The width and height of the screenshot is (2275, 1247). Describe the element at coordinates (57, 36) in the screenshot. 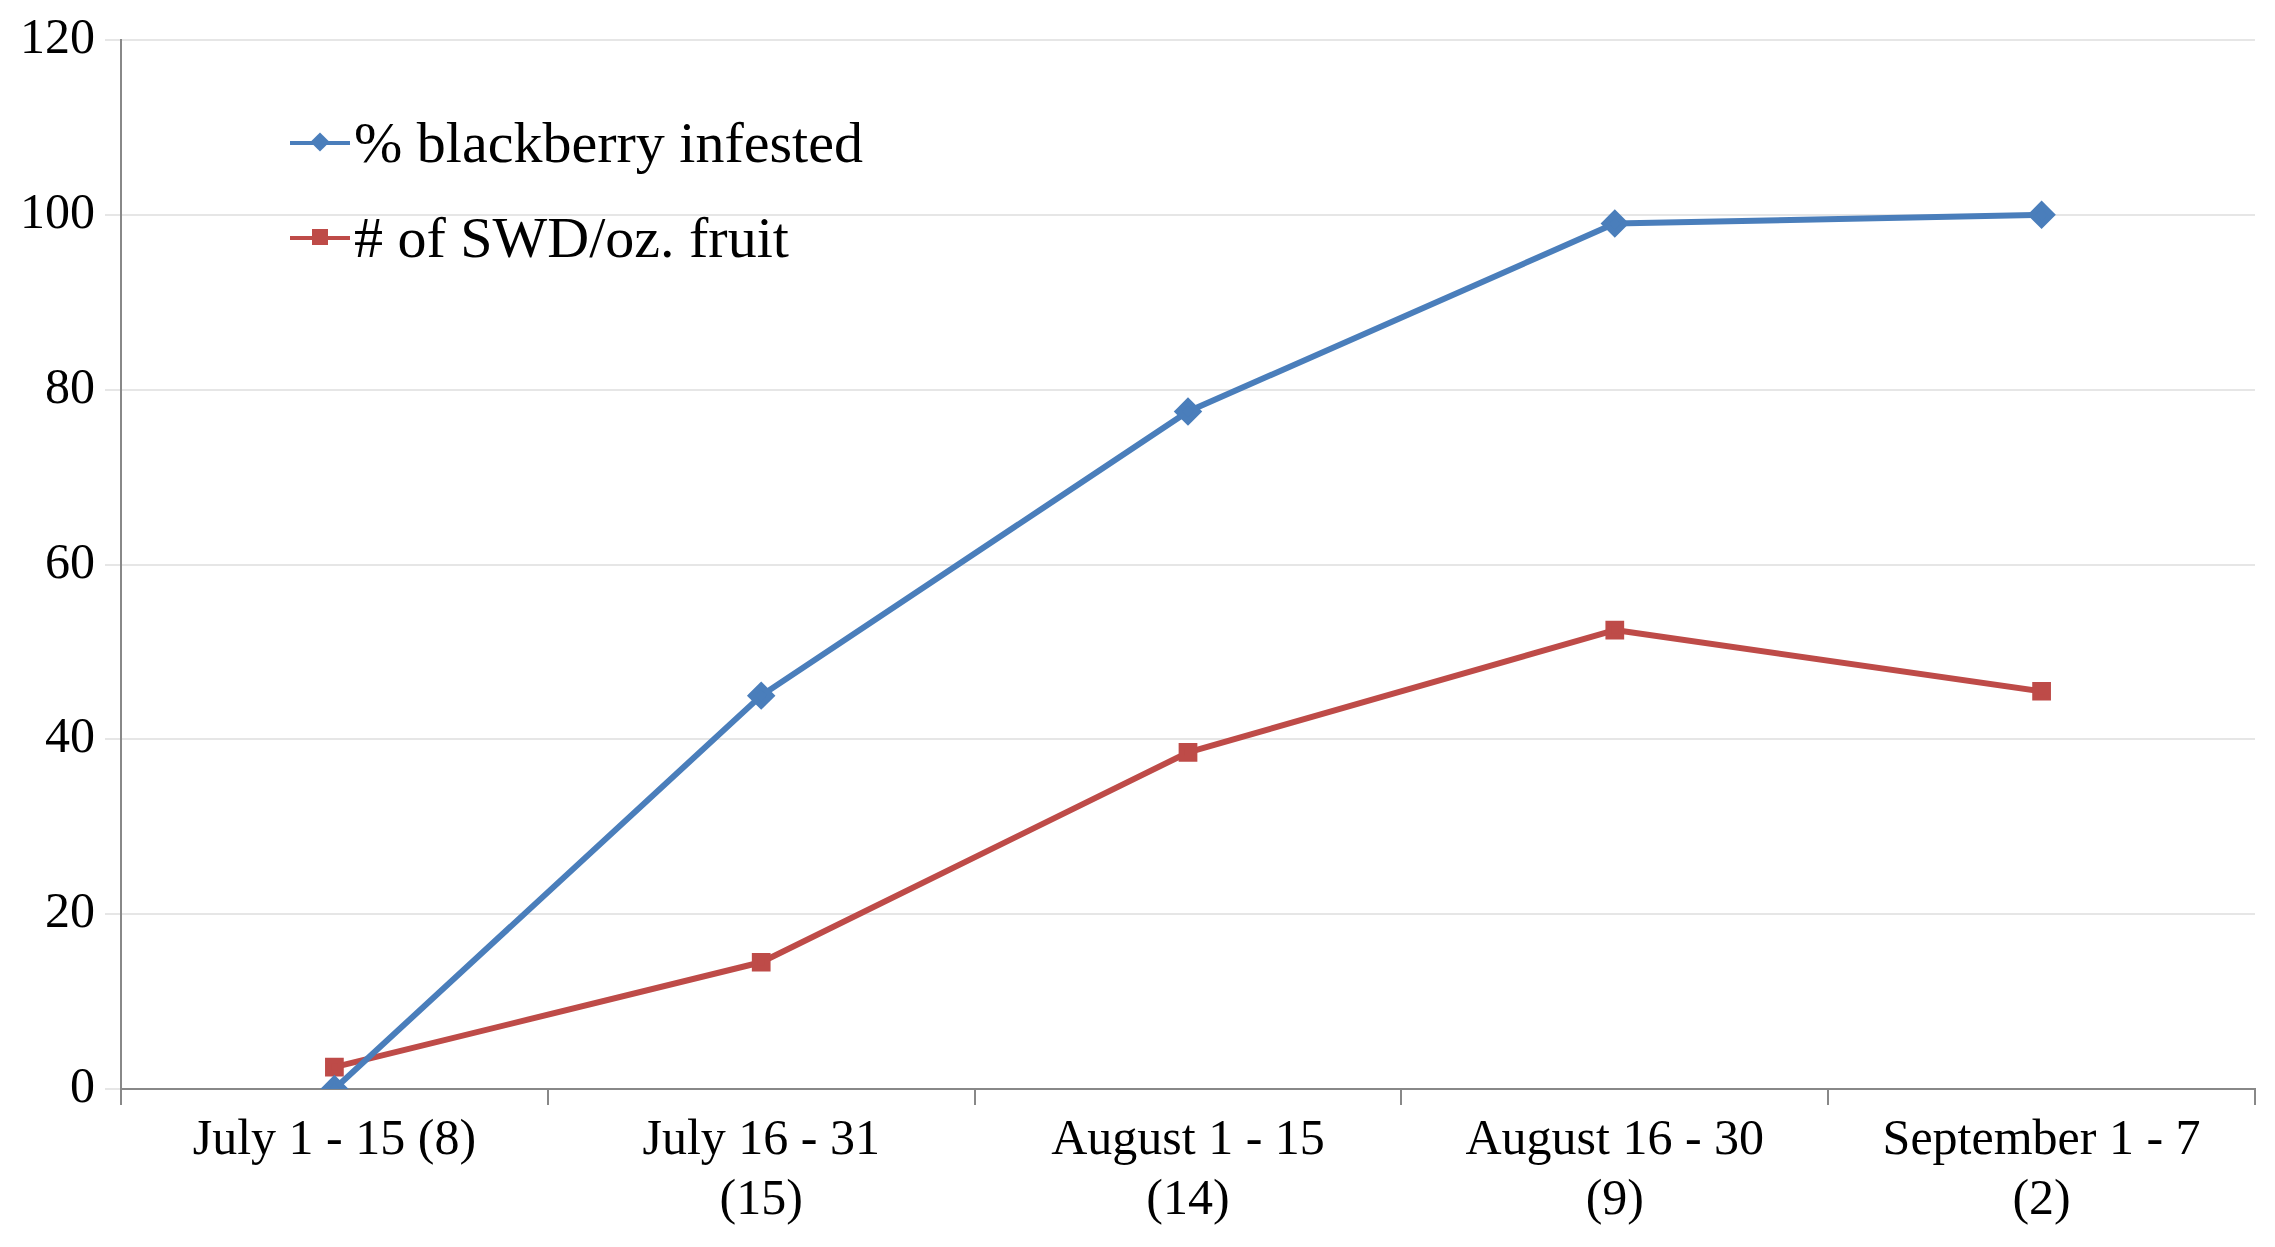

I see `y-tick-label: 120` at that location.